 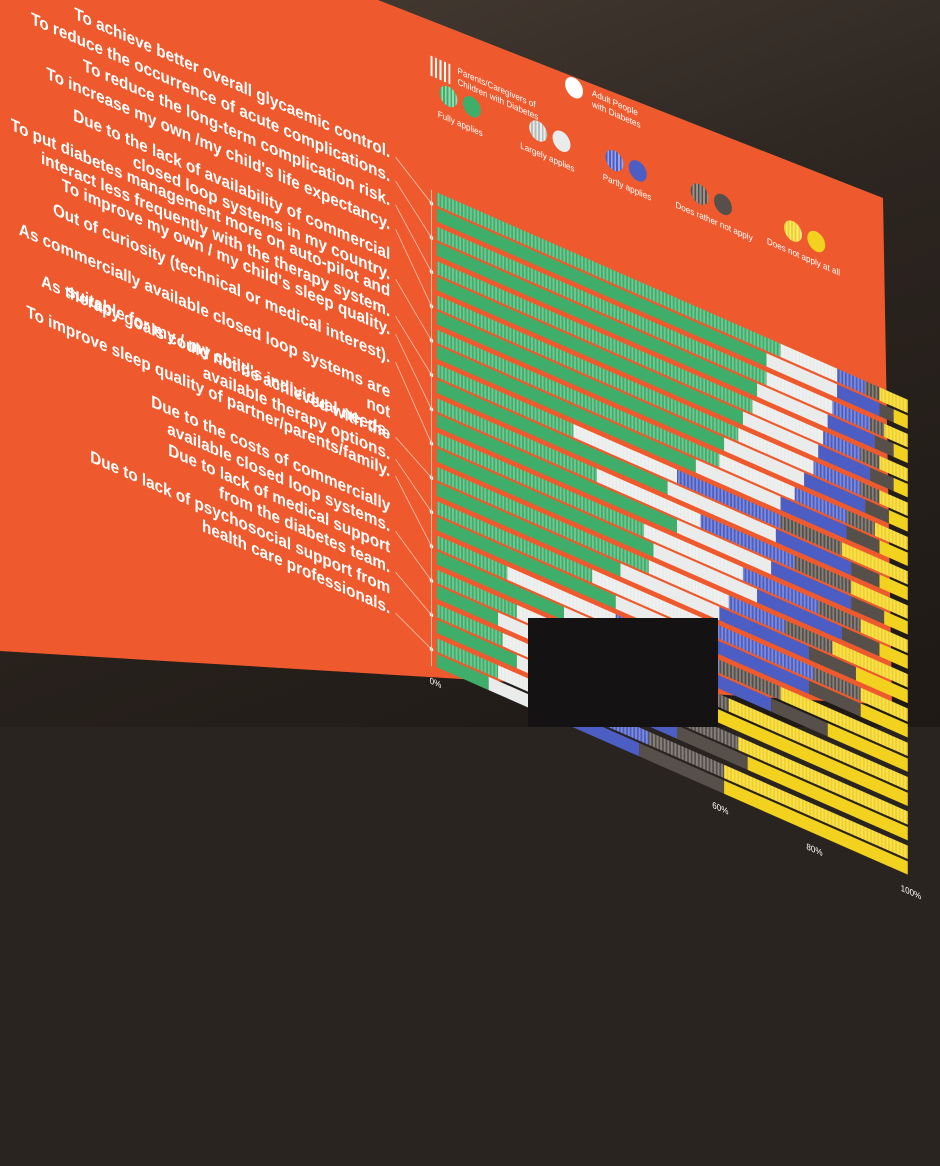 What do you see at coordinates (623, 672) in the screenshot?
I see `lectern` at bounding box center [623, 672].